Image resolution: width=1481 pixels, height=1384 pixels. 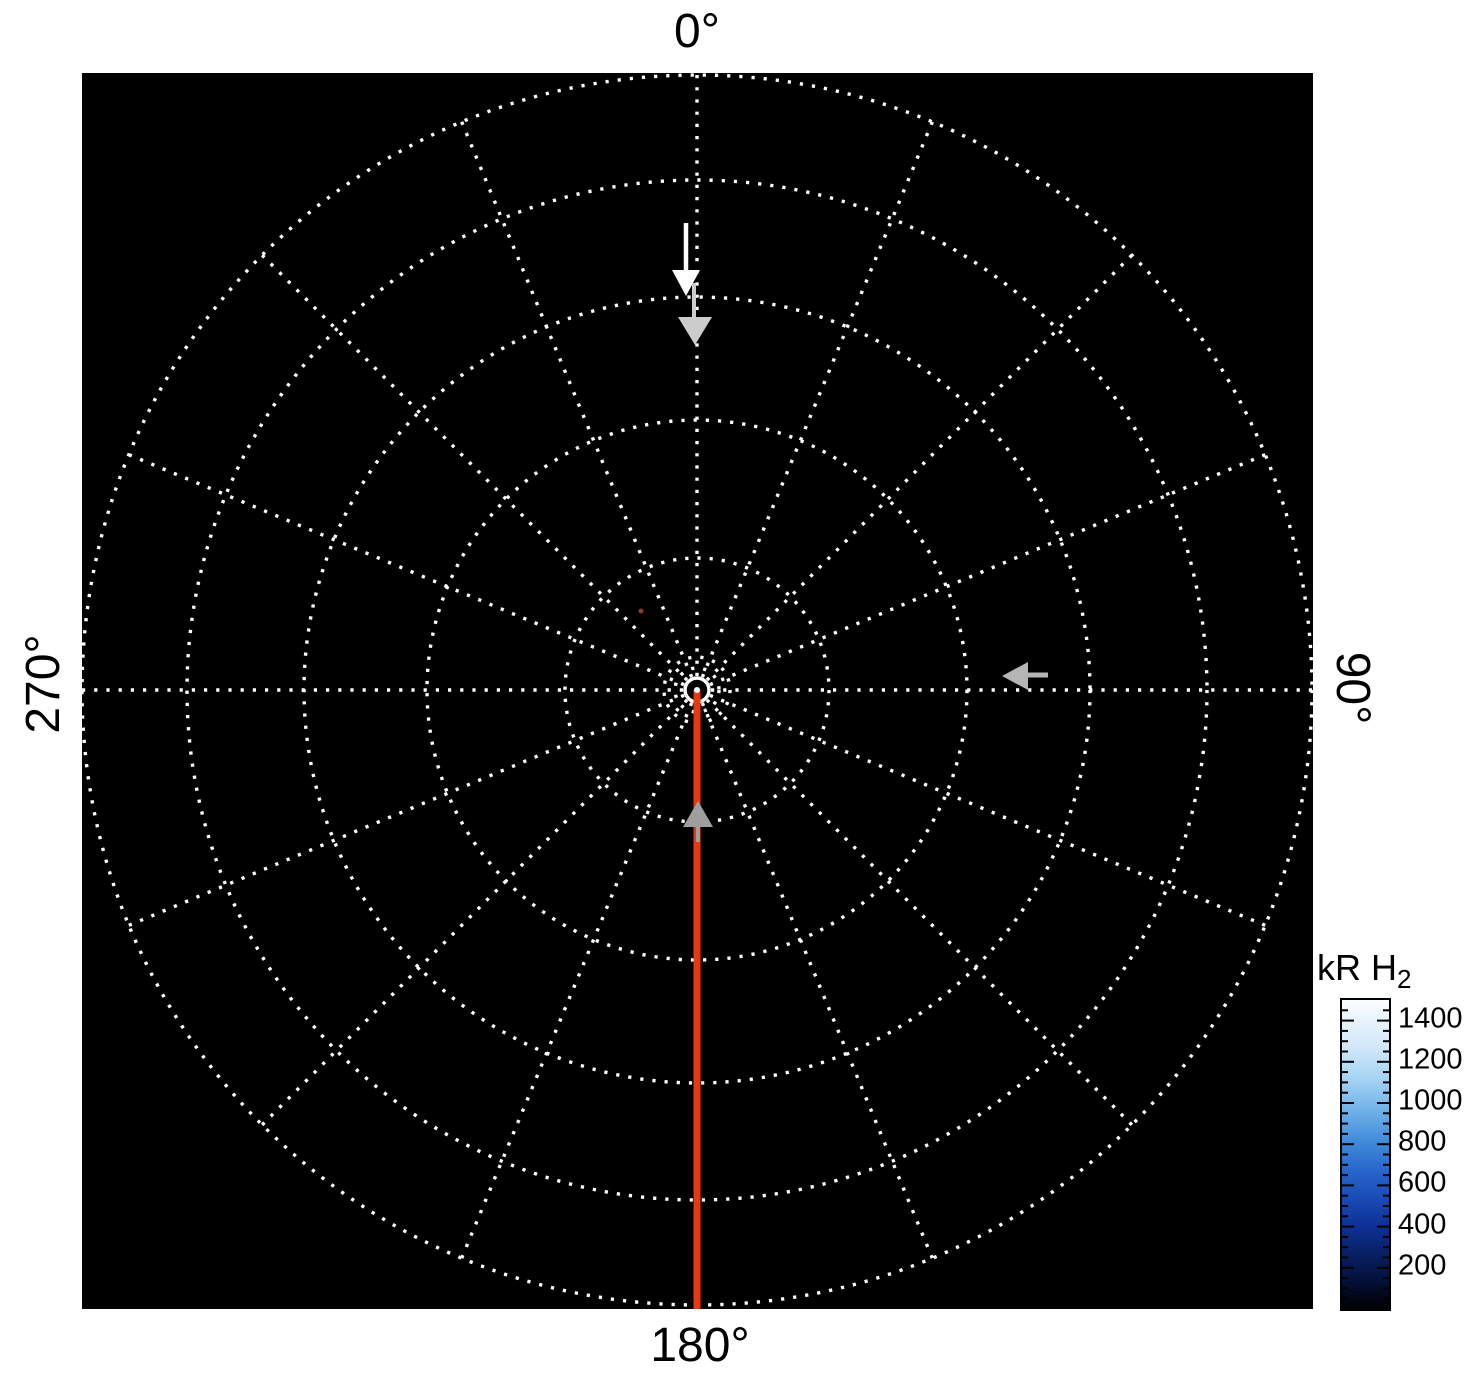 What do you see at coordinates (700, 1345) in the screenshot?
I see `angle-label-180: 180°` at bounding box center [700, 1345].